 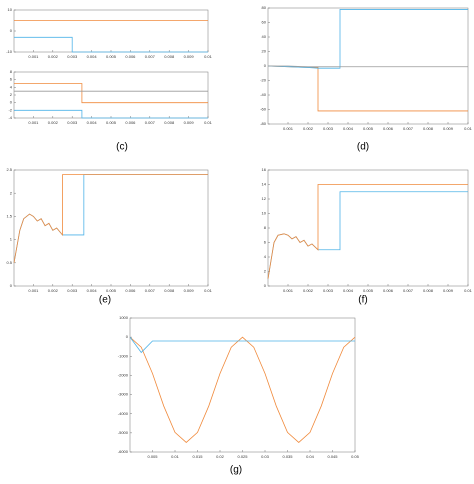 I want to click on y-tick-label: 40, so click(x=264, y=36).